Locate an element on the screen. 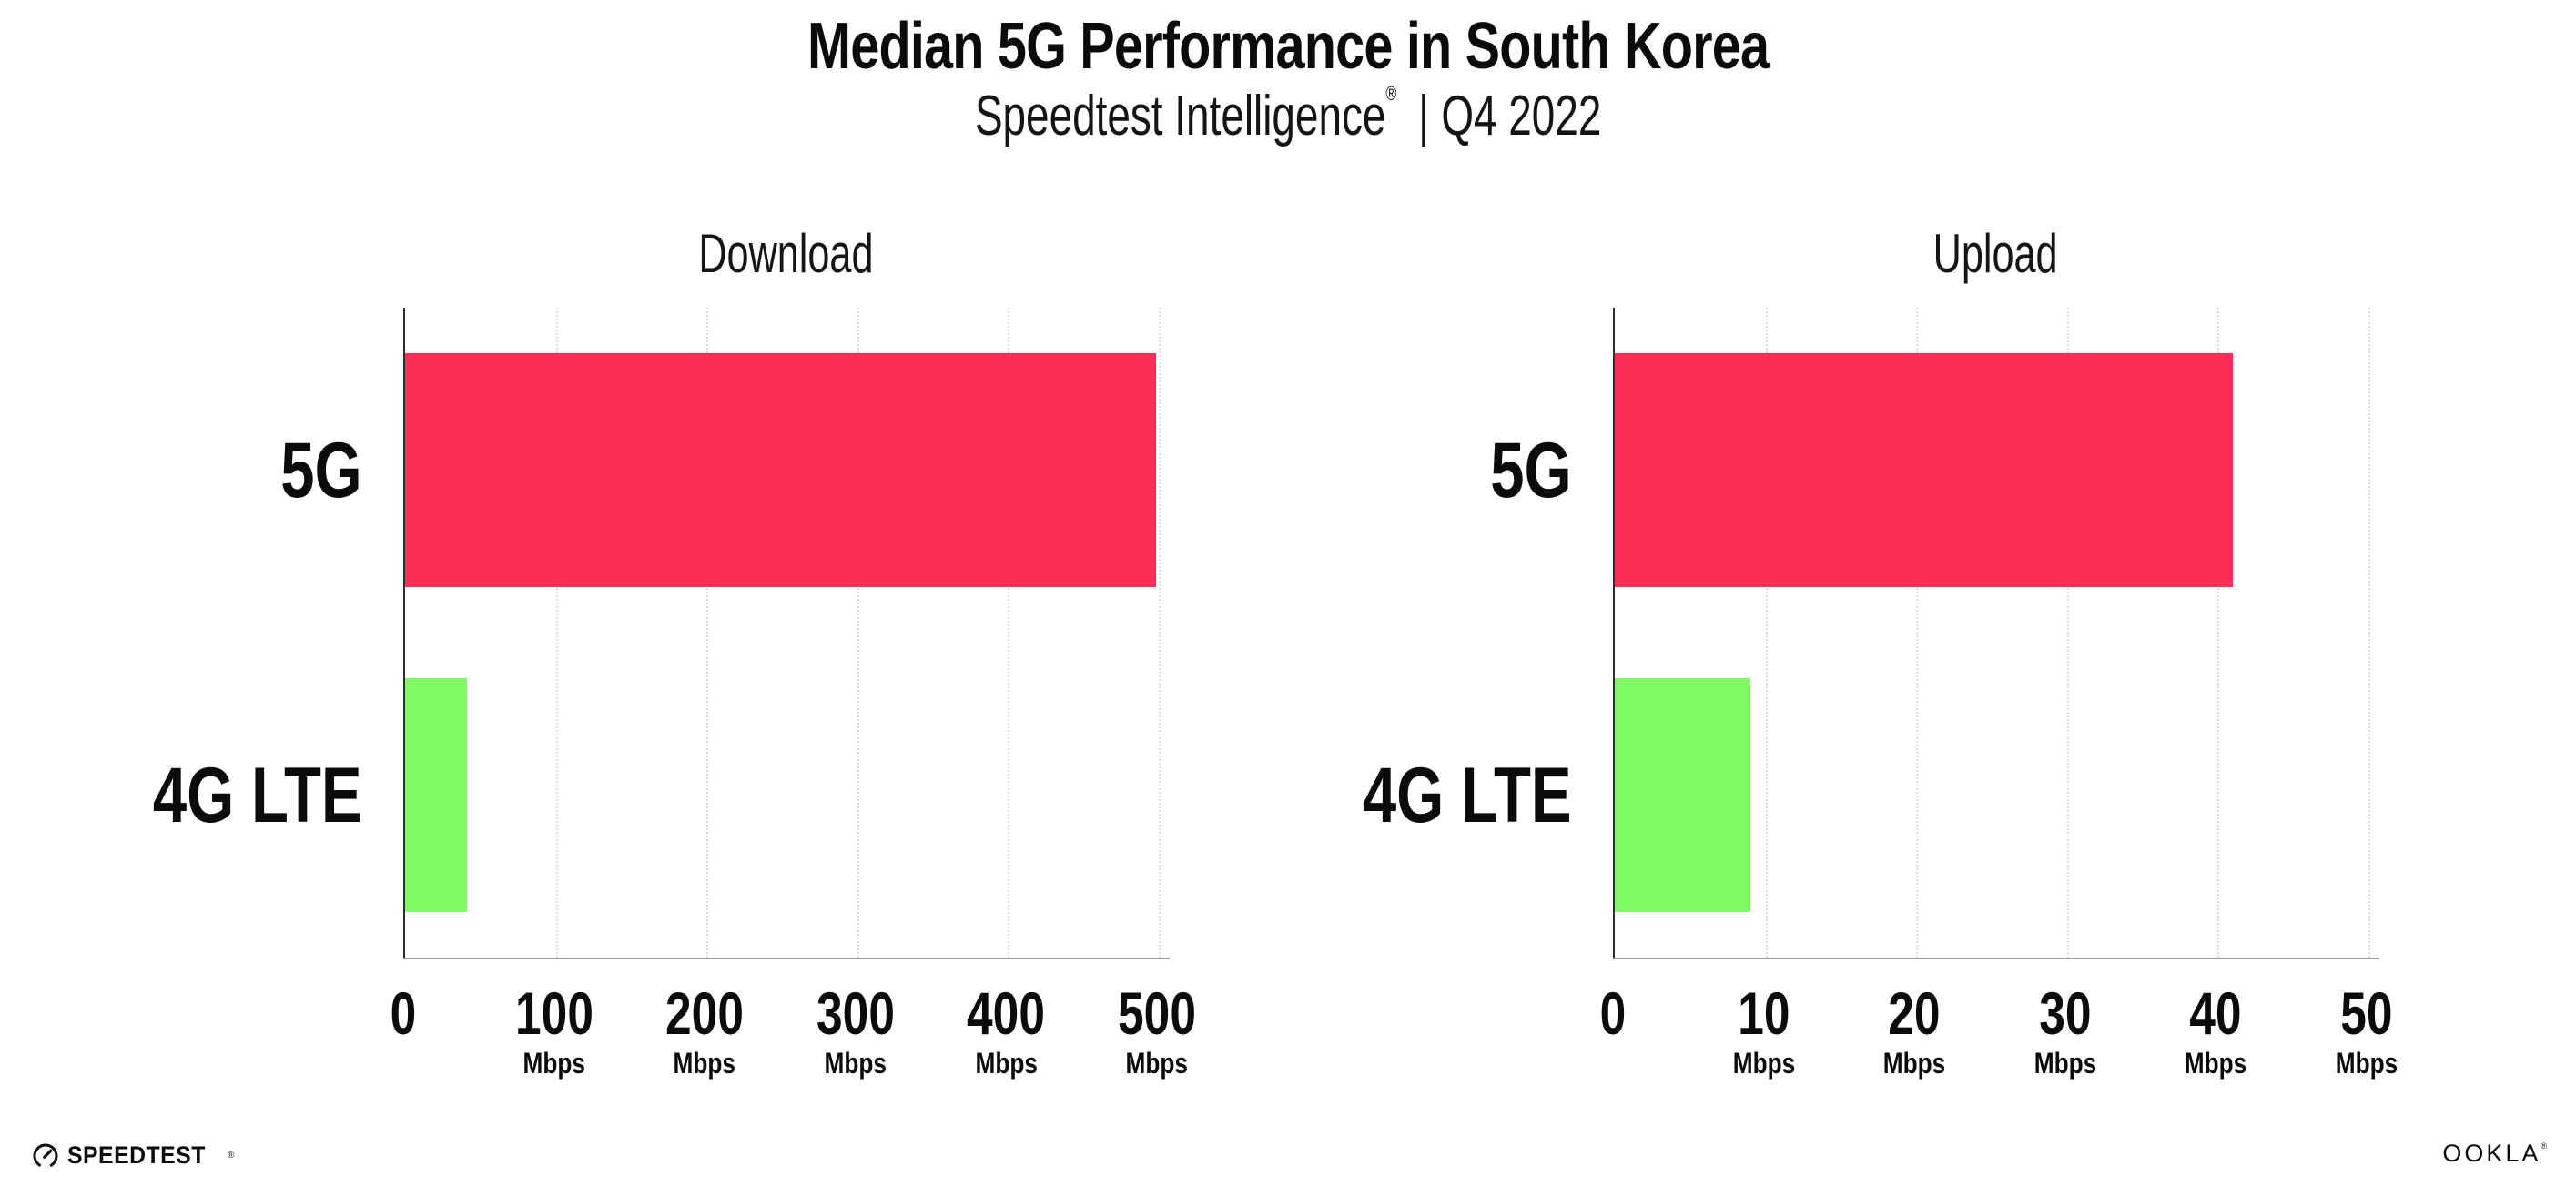 The width and height of the screenshot is (2576, 1197). upload-x-axis-line is located at coordinates (1996, 959).